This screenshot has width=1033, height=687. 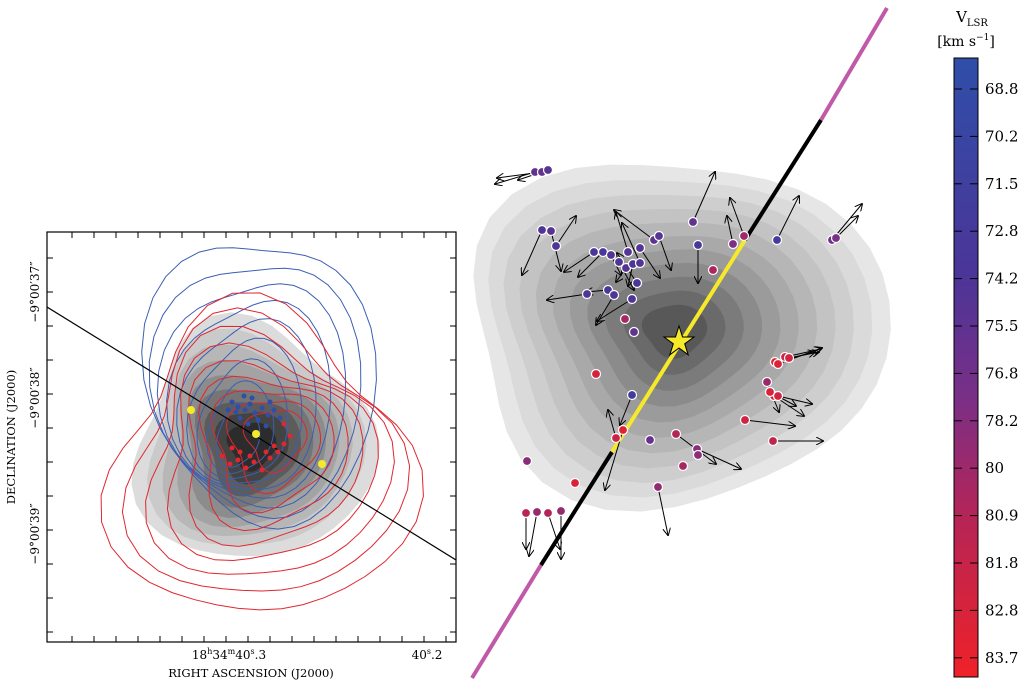 I want to click on left-red-contours, so click(x=262, y=451).